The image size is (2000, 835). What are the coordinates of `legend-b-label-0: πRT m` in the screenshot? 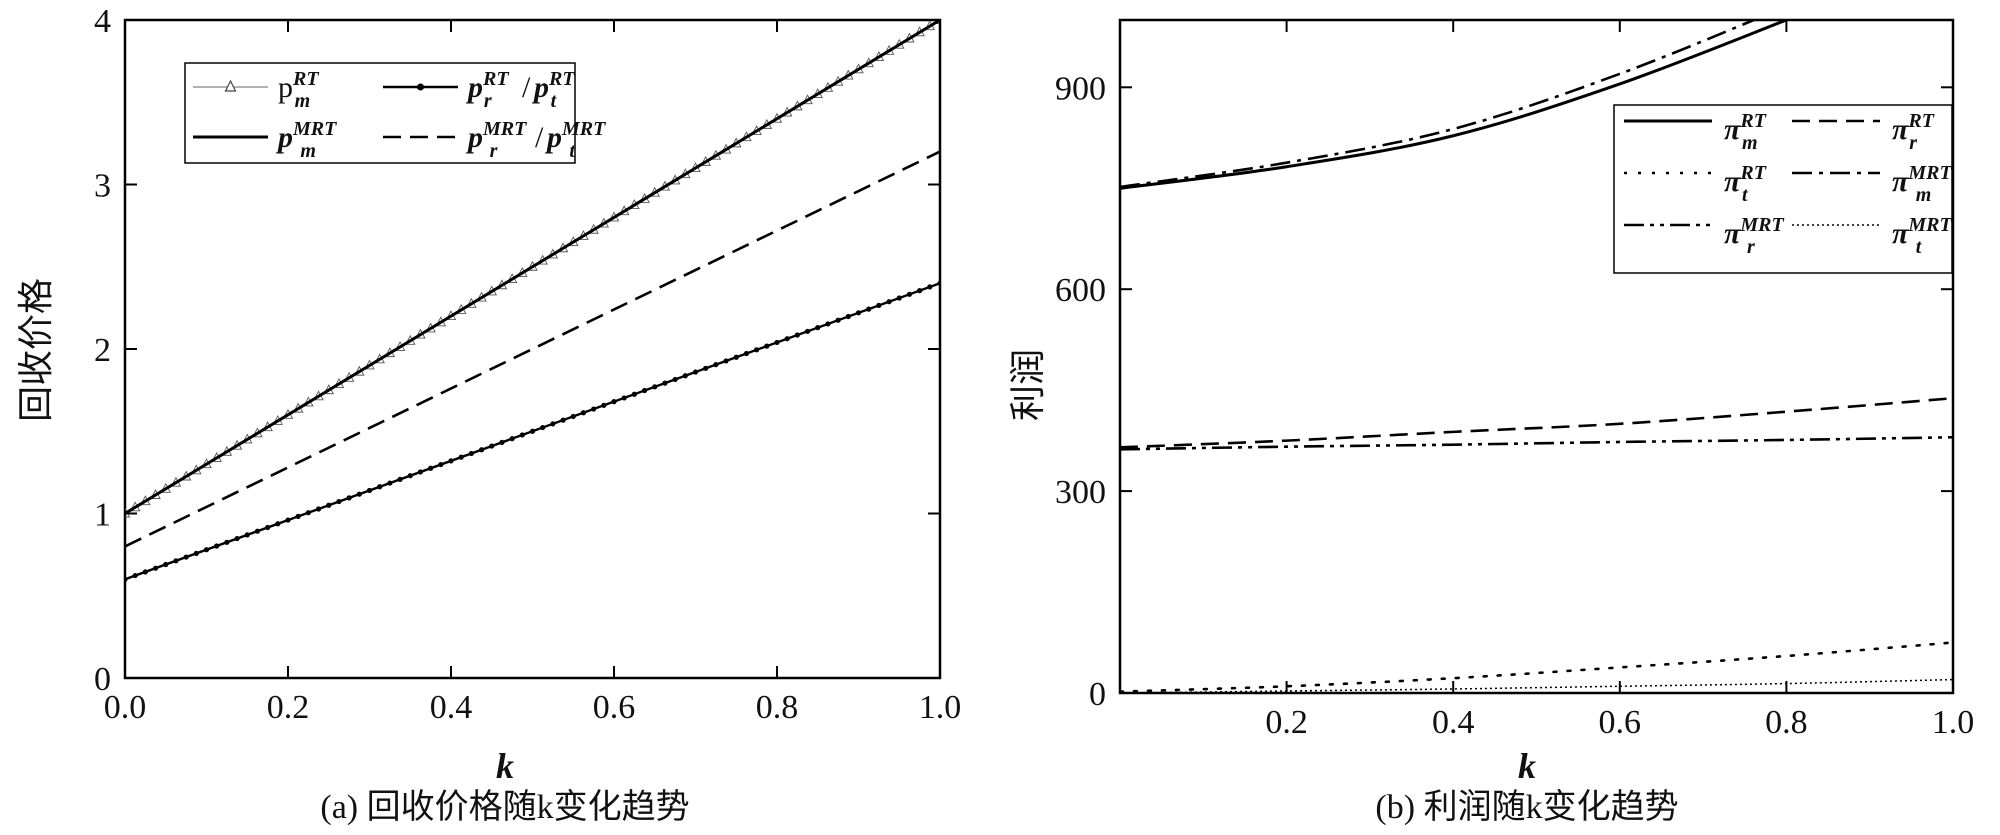 It's located at (1745, 132).